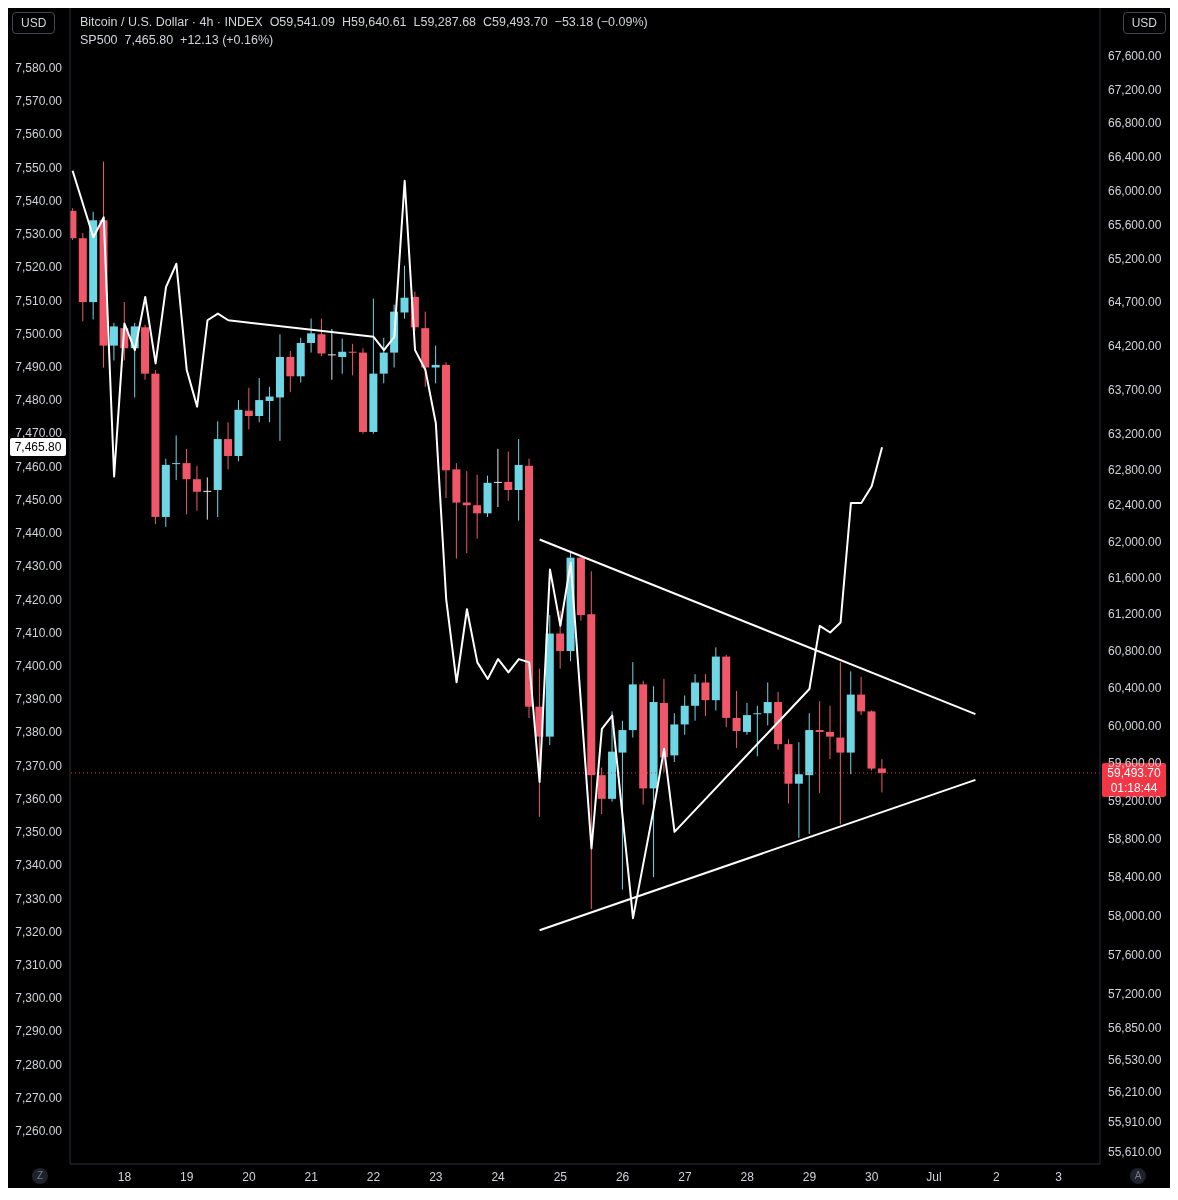  Describe the element at coordinates (39, 1031) in the screenshot. I see `y-tick-label: 7,290.00` at that location.